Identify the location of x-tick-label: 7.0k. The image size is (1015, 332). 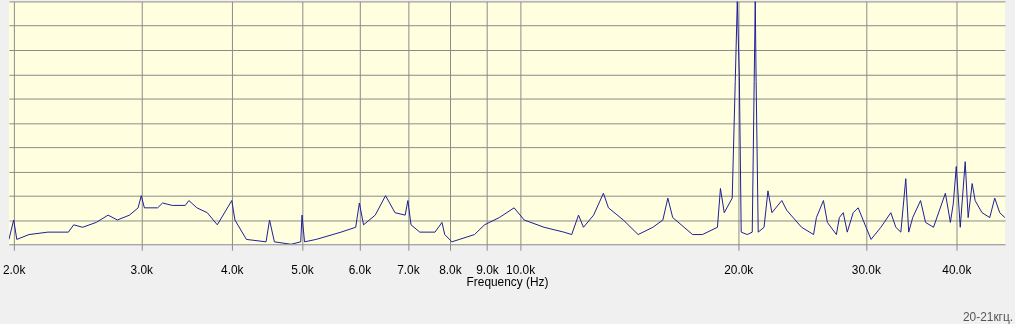
(408, 269).